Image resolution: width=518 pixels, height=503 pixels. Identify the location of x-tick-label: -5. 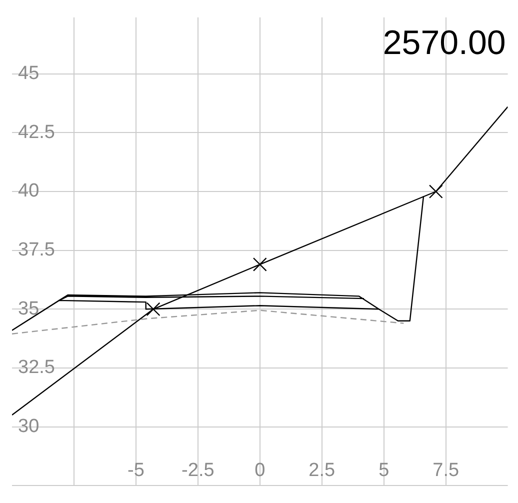
(135, 471).